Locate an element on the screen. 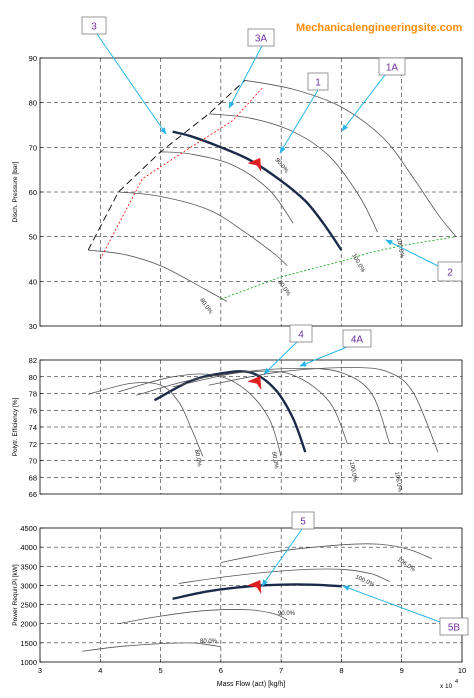 The image size is (474, 698). y-tick-label: 60 is located at coordinates (33, 192).